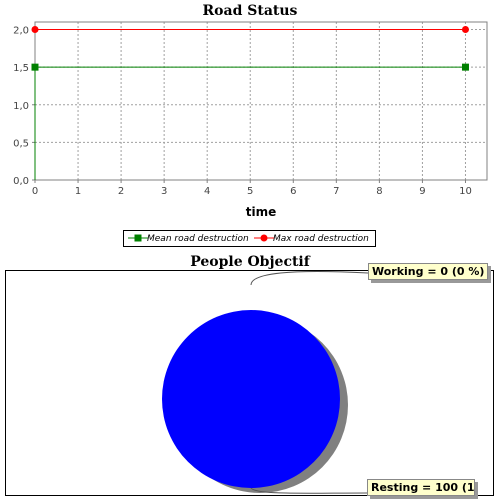 This screenshot has width=500, height=500. I want to click on pie-slice-resting, so click(251, 399).